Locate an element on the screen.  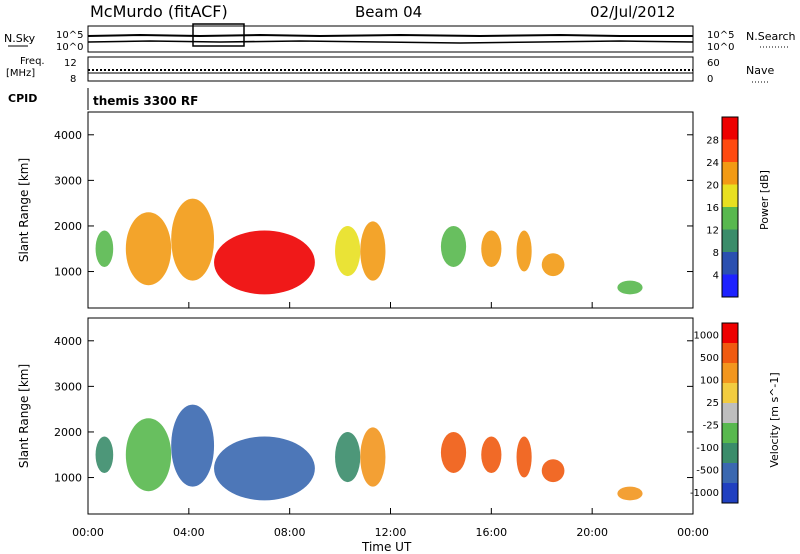
velocity-colorbar-tick-3: 25 is located at coordinates (712, 403).